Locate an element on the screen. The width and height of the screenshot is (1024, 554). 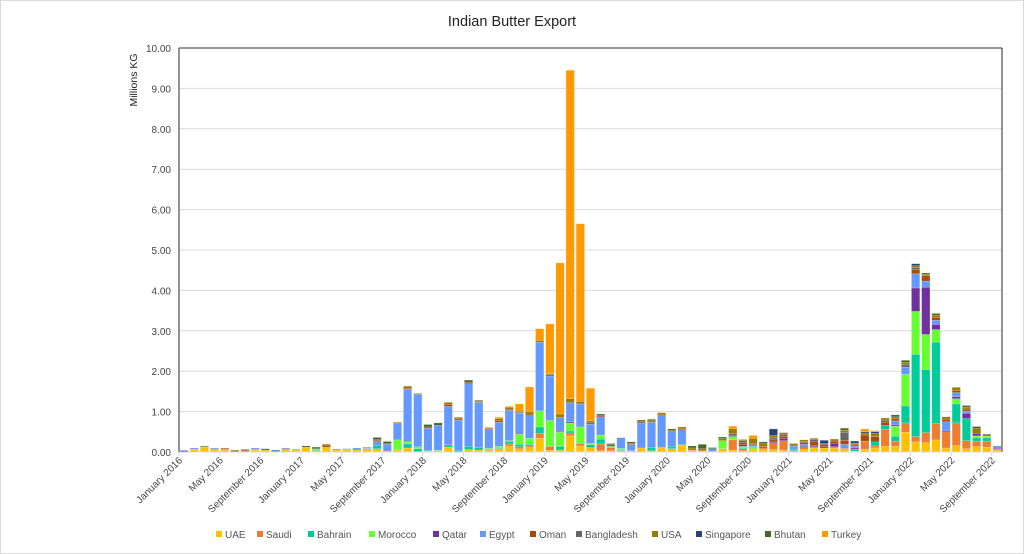
x-tick-label: May 2018 is located at coordinates (450, 474).